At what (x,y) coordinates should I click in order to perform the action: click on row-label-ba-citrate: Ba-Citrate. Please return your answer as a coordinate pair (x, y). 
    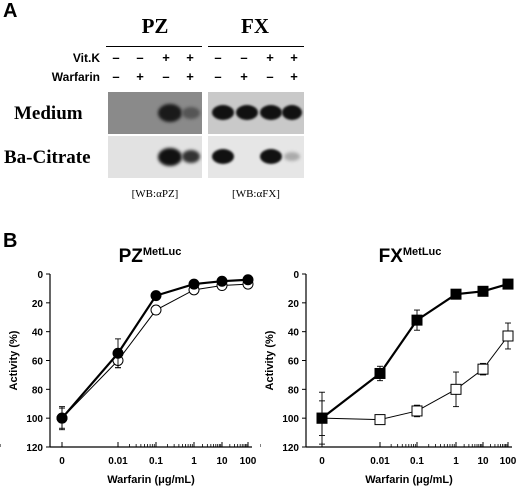
    Looking at the image, I should click on (47, 157).